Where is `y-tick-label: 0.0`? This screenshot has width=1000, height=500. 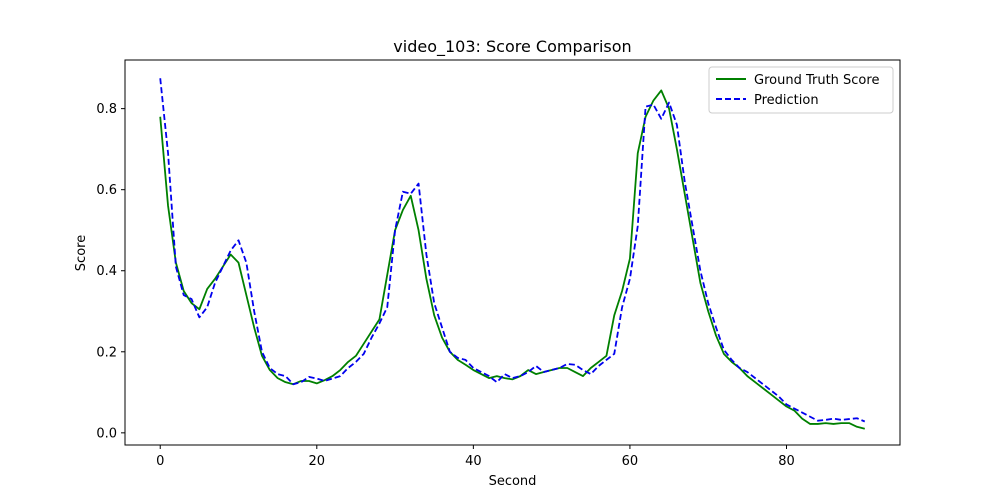 y-tick-label: 0.0 is located at coordinates (106, 433).